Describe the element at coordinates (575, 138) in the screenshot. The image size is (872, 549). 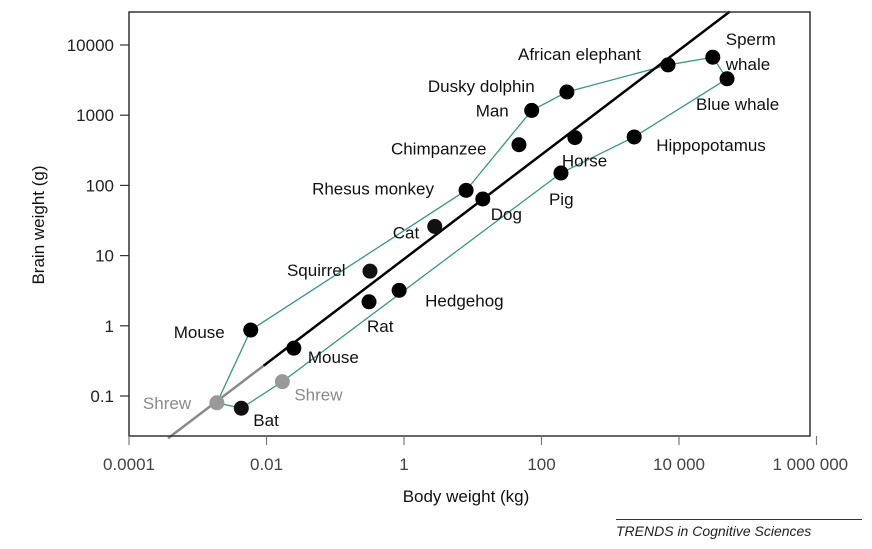
I see `data-point-horse` at that location.